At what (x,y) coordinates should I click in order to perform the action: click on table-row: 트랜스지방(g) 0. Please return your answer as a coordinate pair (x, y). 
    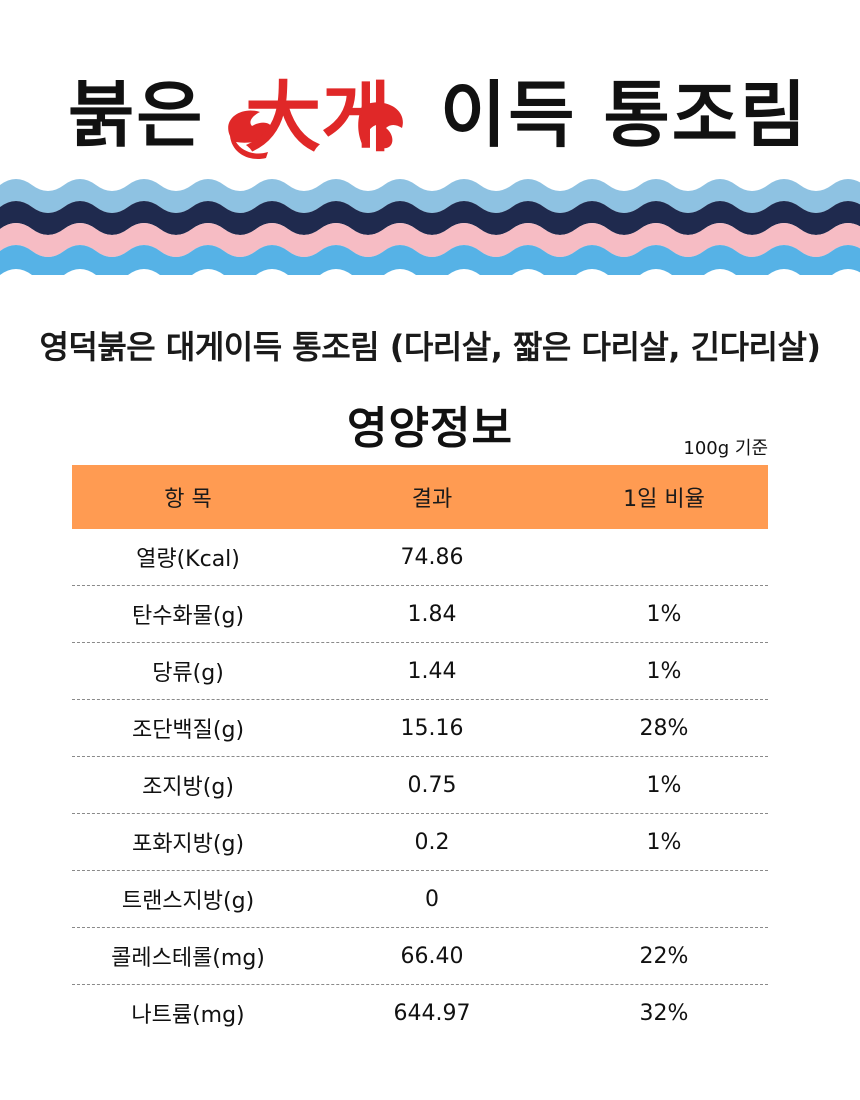
    Looking at the image, I should click on (420, 899).